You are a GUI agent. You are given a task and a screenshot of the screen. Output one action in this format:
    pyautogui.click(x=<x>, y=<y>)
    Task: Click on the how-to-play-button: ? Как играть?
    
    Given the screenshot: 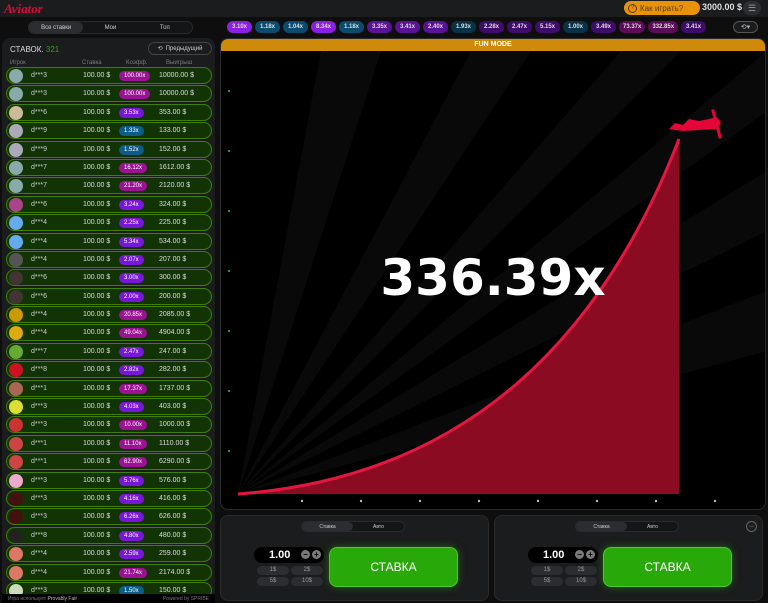 What is the action you would take?
    pyautogui.click(x=662, y=8)
    